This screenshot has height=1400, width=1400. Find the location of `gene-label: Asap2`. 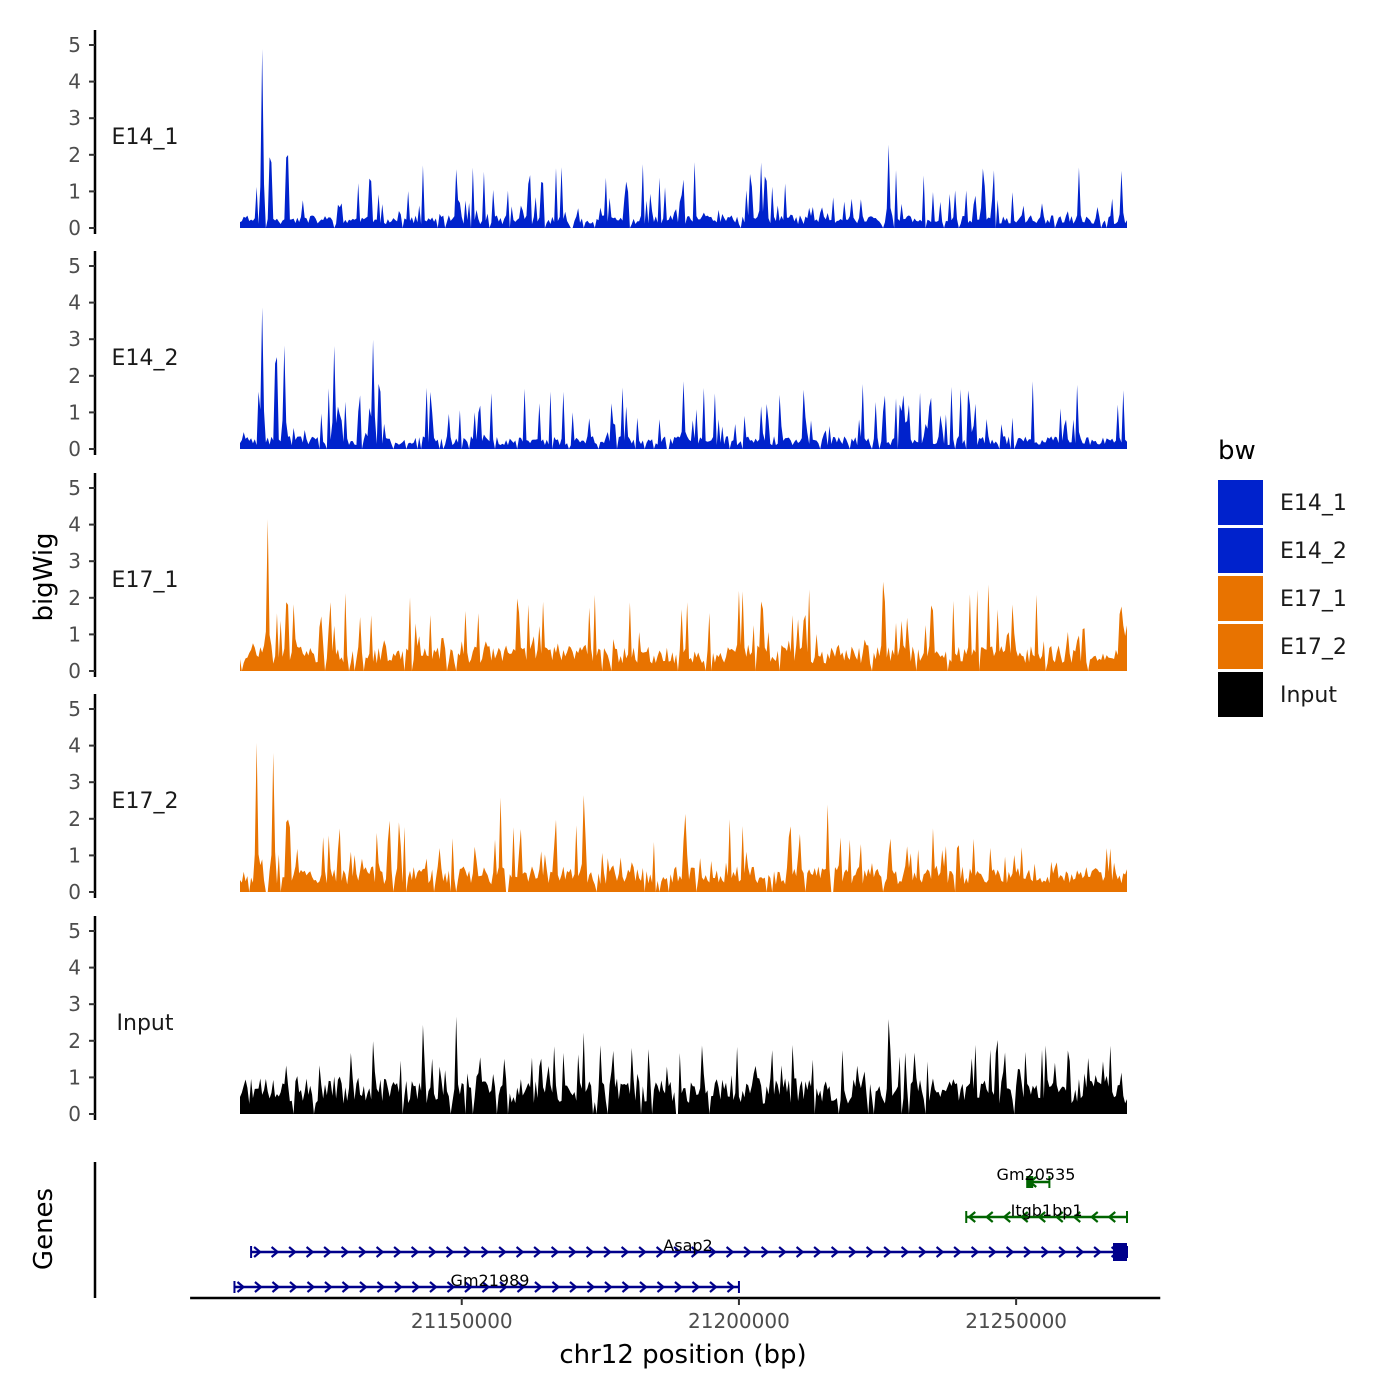

gene-label: Asap2 is located at coordinates (687, 1245).